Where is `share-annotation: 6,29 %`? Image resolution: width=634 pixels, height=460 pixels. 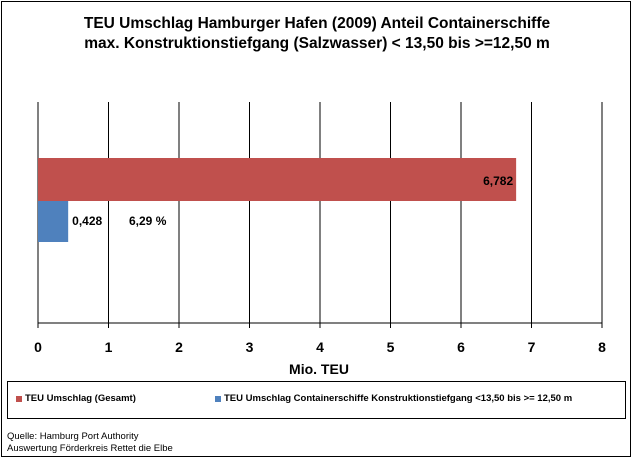
share-annotation: 6,29 % is located at coordinates (148, 221).